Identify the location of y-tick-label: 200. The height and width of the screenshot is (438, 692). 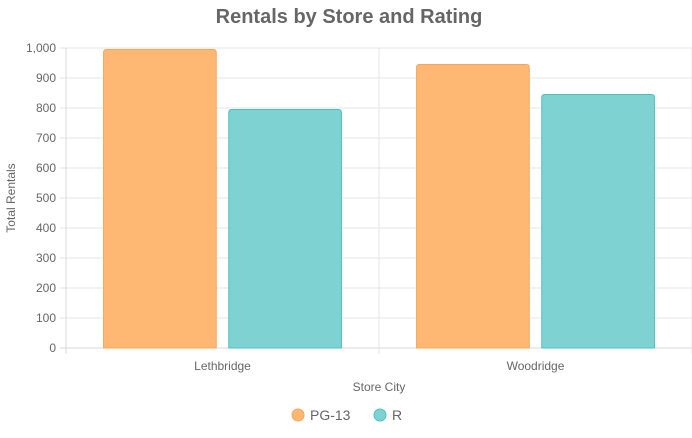
(46, 288).